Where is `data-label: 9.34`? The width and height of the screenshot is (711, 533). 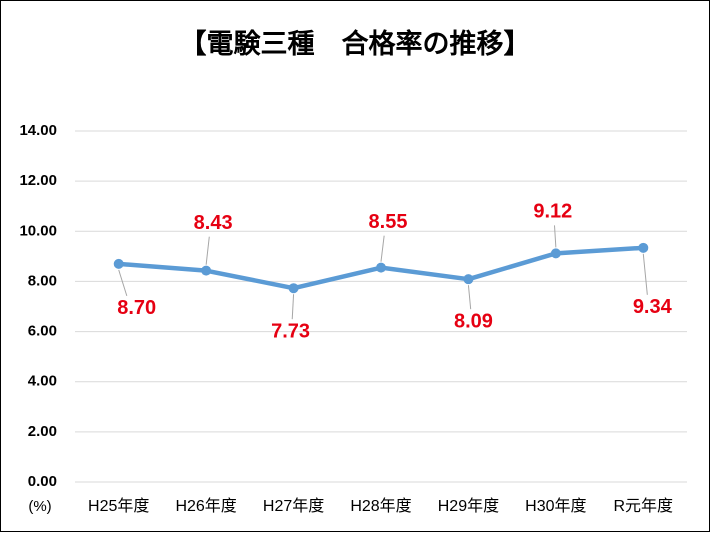 data-label: 9.34 is located at coordinates (653, 307).